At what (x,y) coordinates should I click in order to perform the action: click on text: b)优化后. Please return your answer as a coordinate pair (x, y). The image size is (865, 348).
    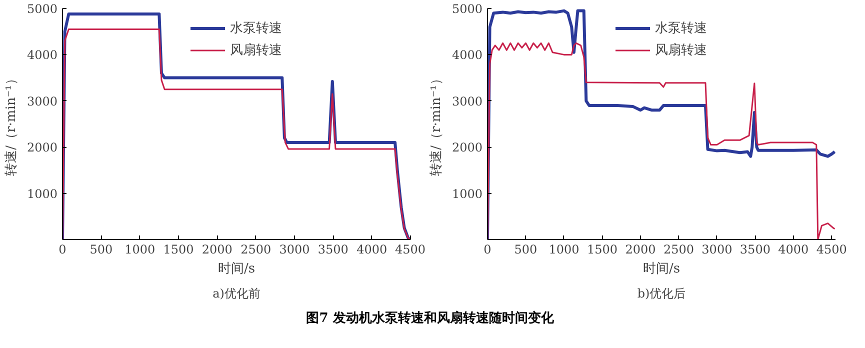
    Looking at the image, I should click on (661, 293).